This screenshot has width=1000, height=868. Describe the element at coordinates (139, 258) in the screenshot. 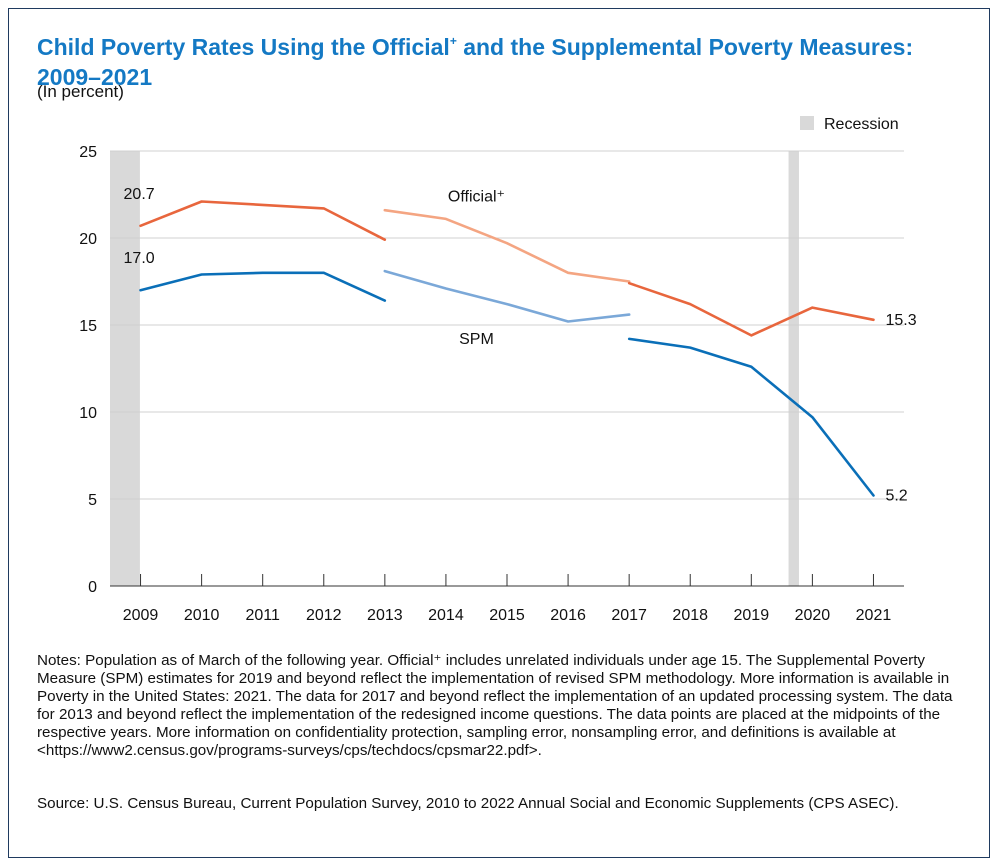

I see `data-label-1: 17.0` at that location.